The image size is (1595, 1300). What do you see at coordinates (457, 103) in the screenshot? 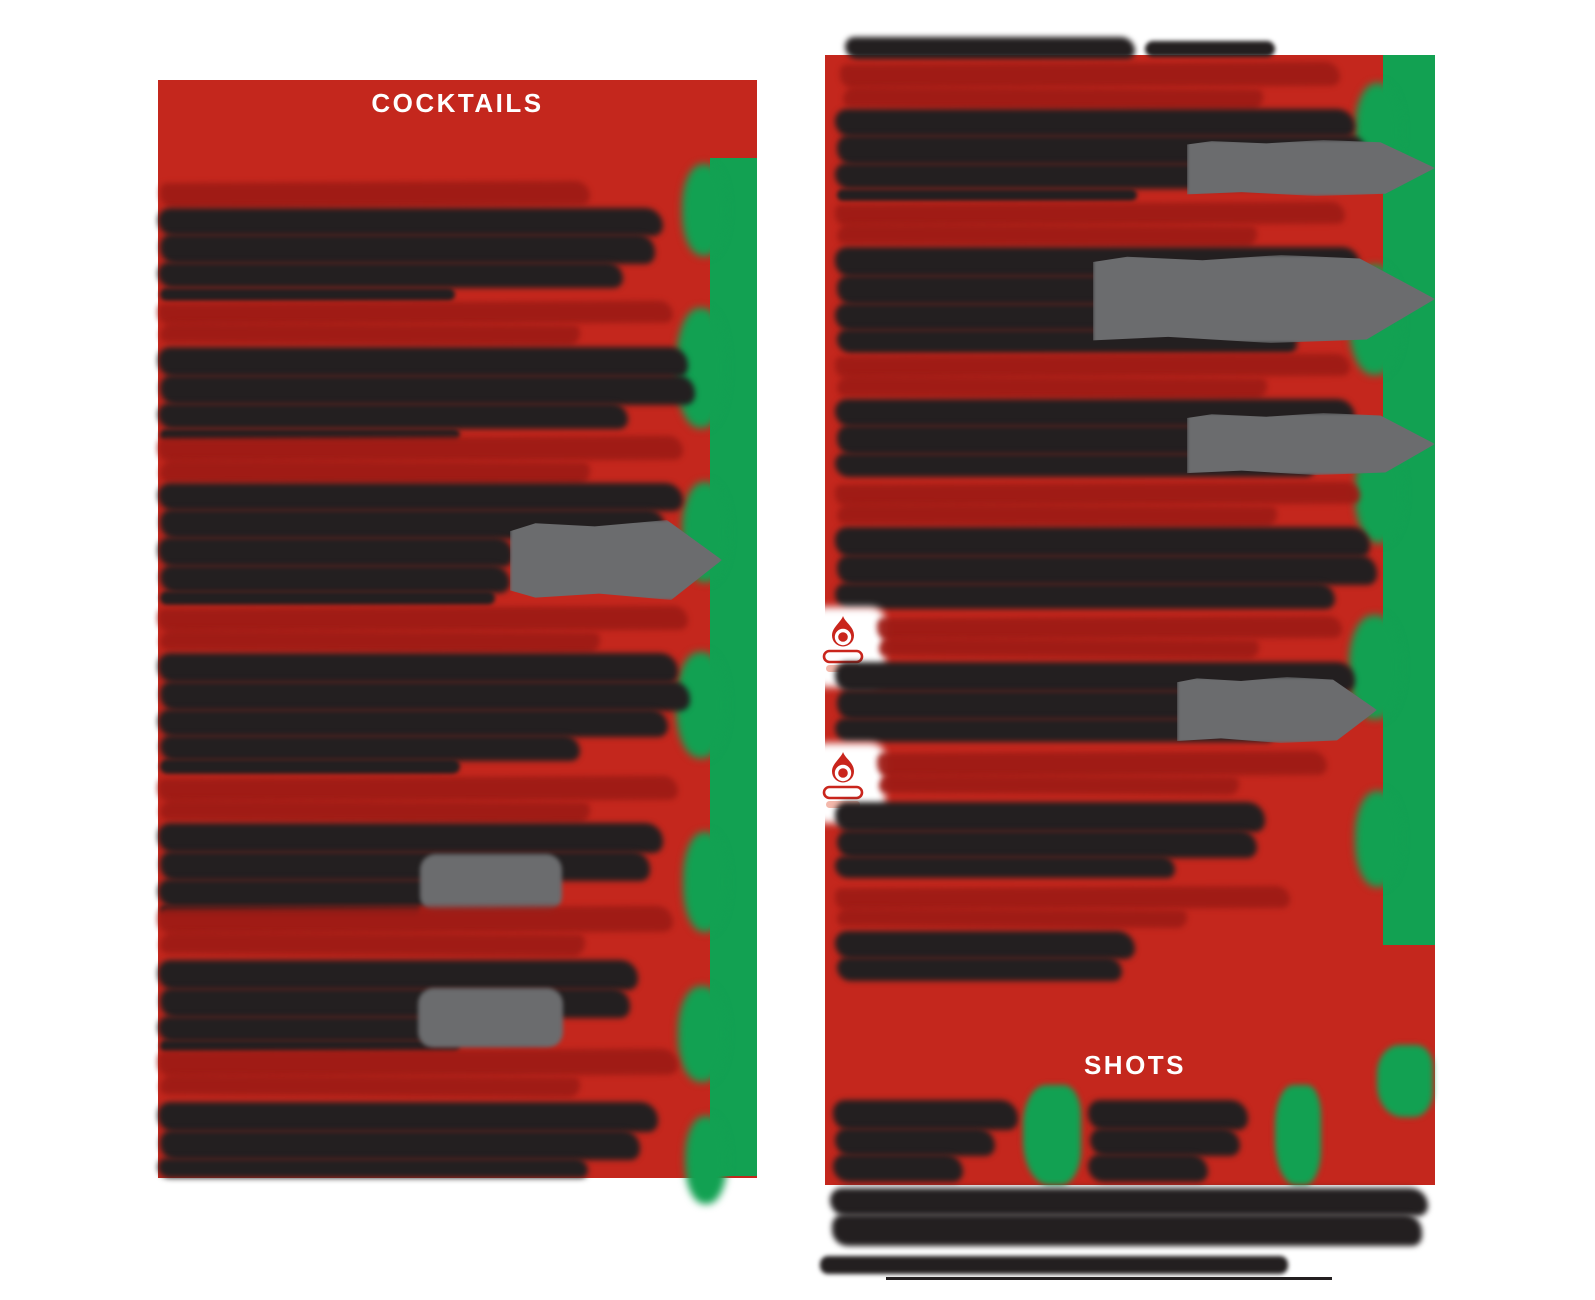
I see `cocktails-heading: COCKTAILS` at bounding box center [457, 103].